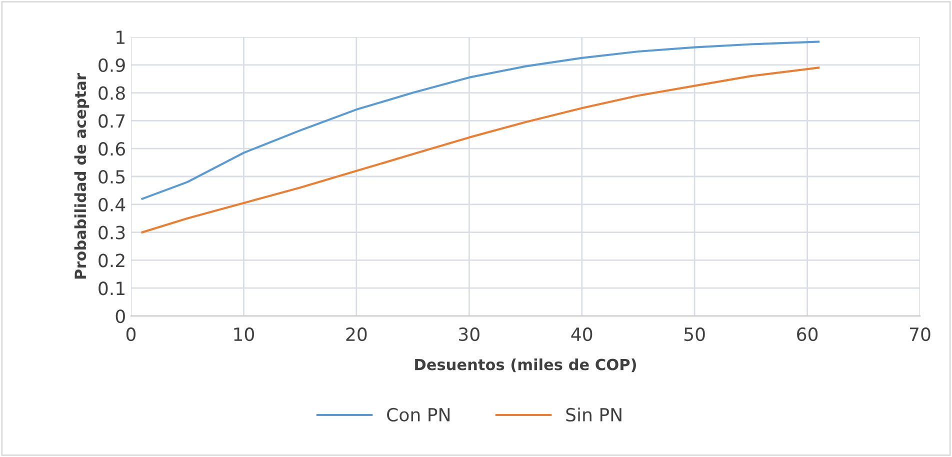  I want to click on y-tick-label: 0.6, so click(112, 149).